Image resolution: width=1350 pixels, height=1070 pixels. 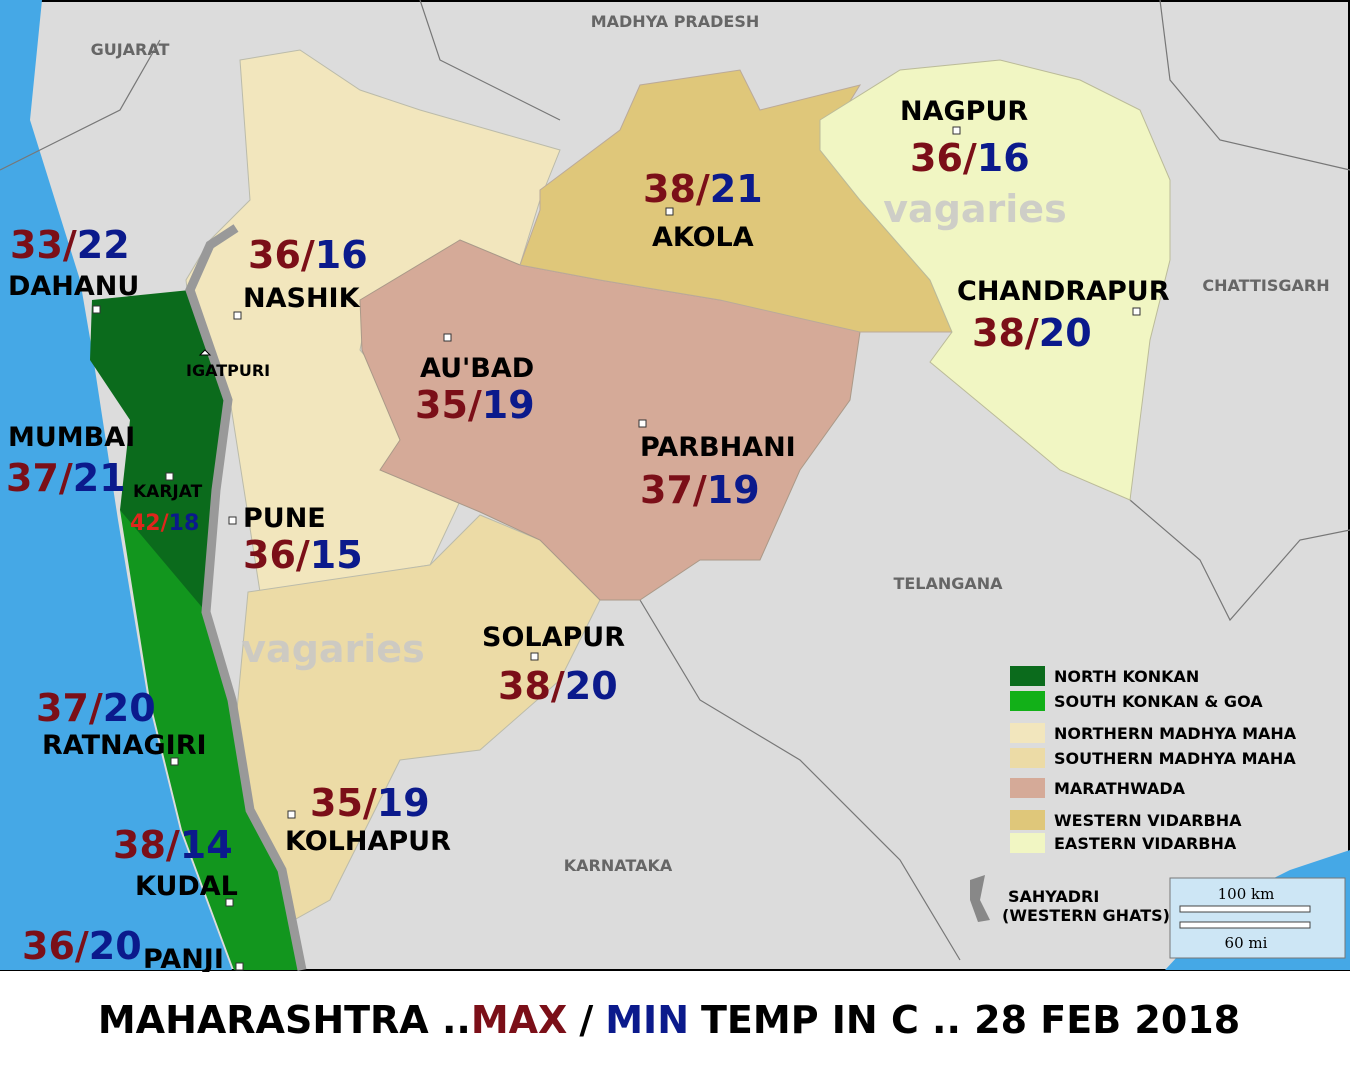 I want to click on watermark: vagaries, so click(x=332, y=649).